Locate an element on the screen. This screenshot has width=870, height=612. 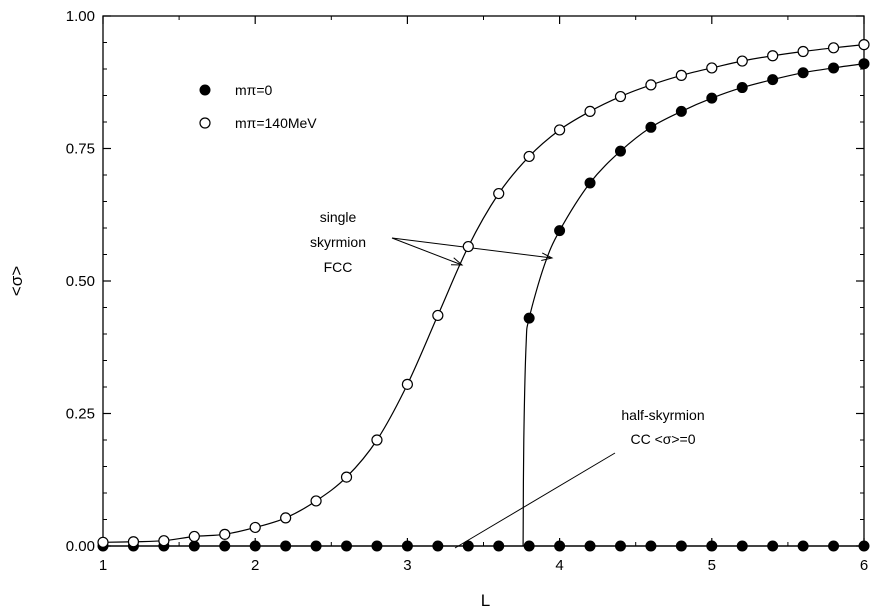
y-tick-label: 0.25 is located at coordinates (80, 414).